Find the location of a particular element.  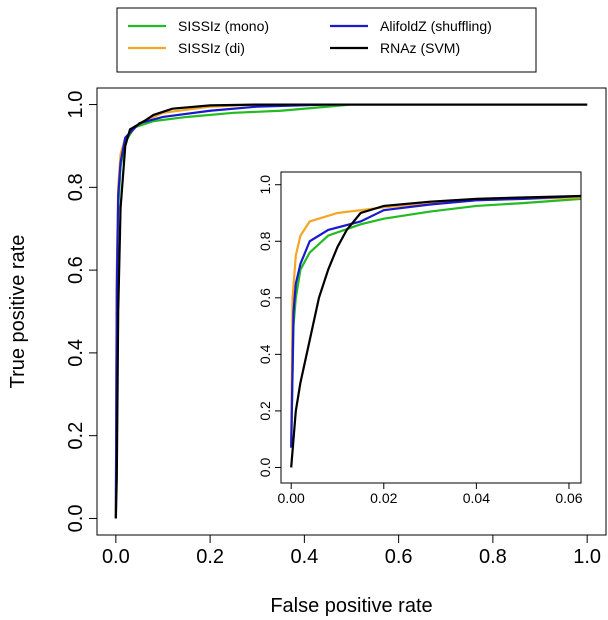

x-tick-label: 0.0 is located at coordinates (116, 557).